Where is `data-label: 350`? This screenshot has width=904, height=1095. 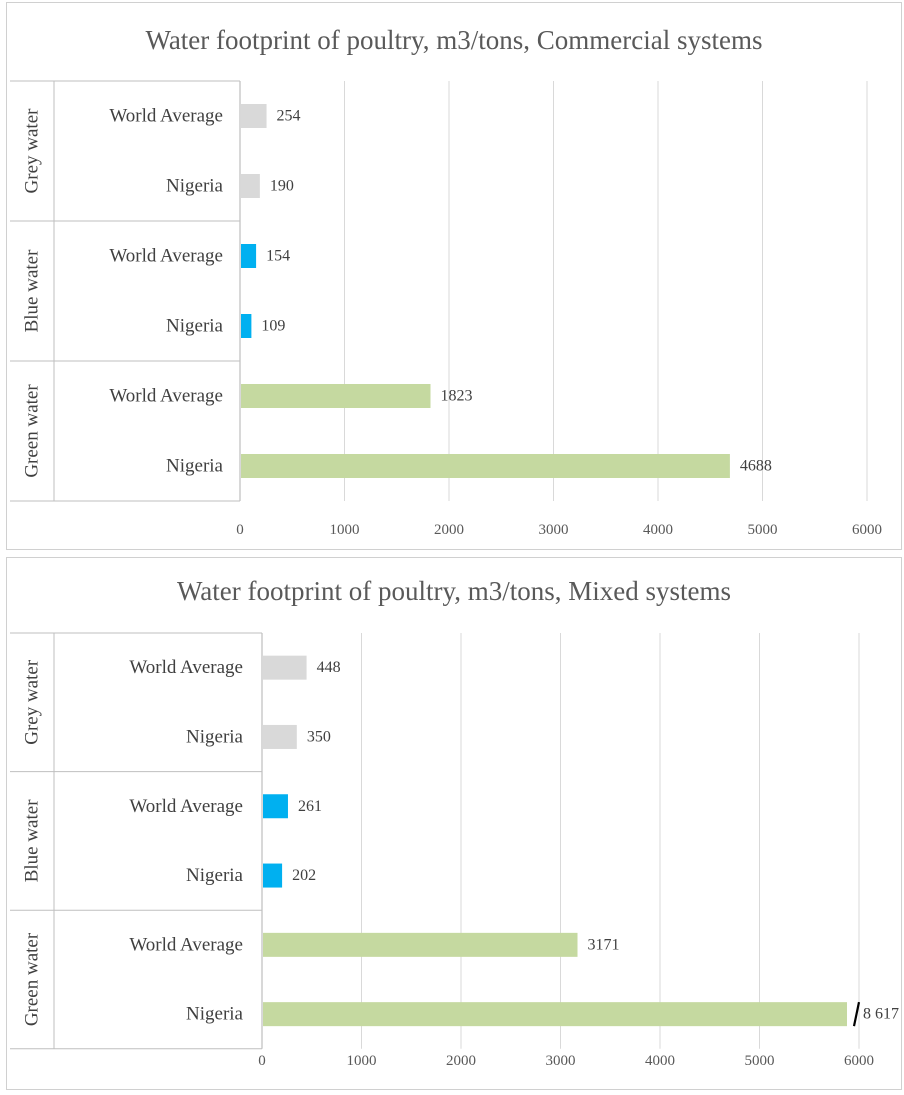 data-label: 350 is located at coordinates (319, 736).